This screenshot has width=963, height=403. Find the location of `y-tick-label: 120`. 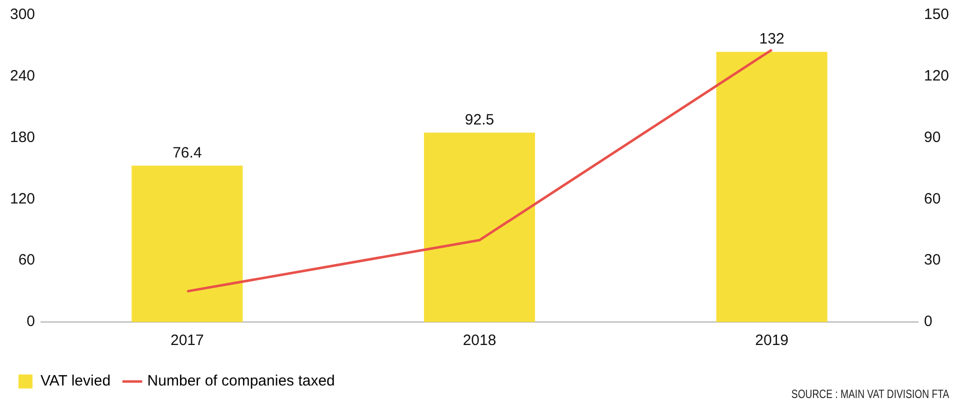

y-tick-label: 120 is located at coordinates (23, 199).